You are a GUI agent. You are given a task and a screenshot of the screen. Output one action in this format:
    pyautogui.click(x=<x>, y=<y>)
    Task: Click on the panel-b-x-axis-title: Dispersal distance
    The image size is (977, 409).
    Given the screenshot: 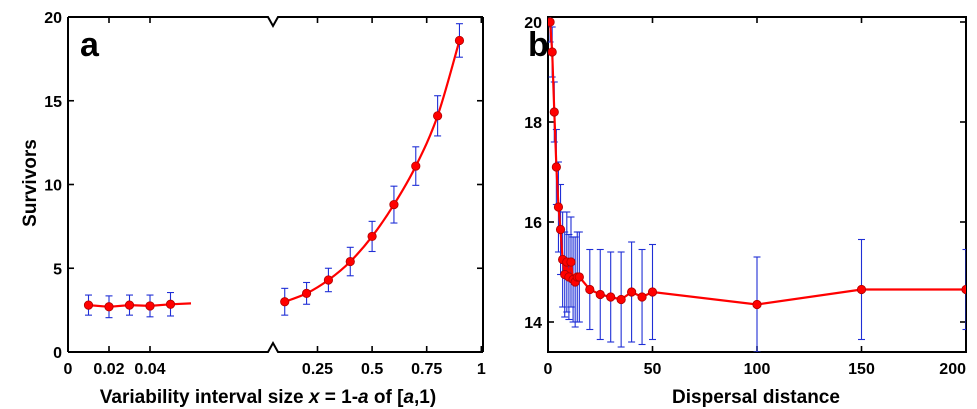 What is the action you would take?
    pyautogui.click(x=756, y=397)
    